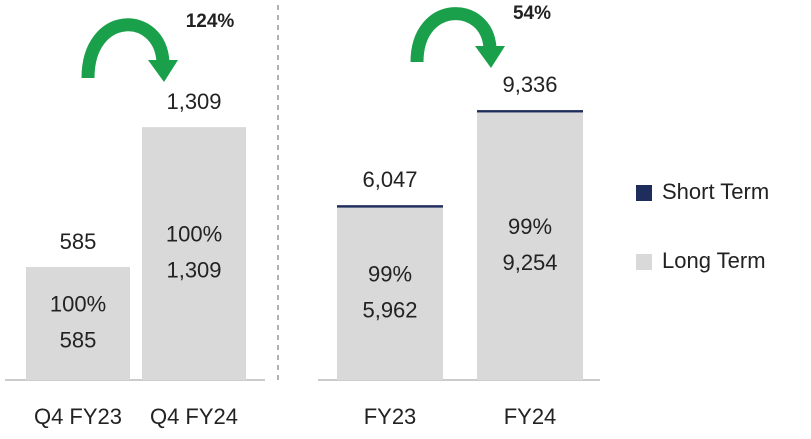  What do you see at coordinates (715, 191) in the screenshot?
I see `legend-label: Short Term` at bounding box center [715, 191].